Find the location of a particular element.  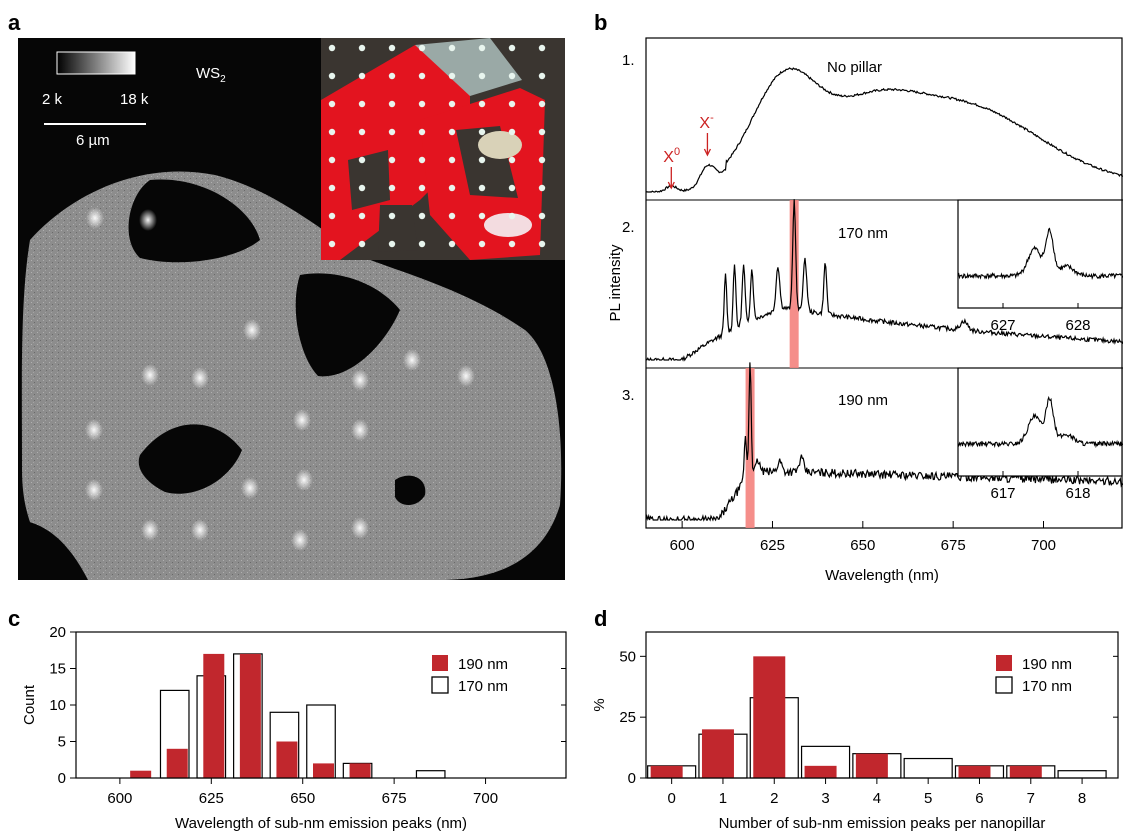

y-tick-label: 10 is located at coordinates (57, 705).